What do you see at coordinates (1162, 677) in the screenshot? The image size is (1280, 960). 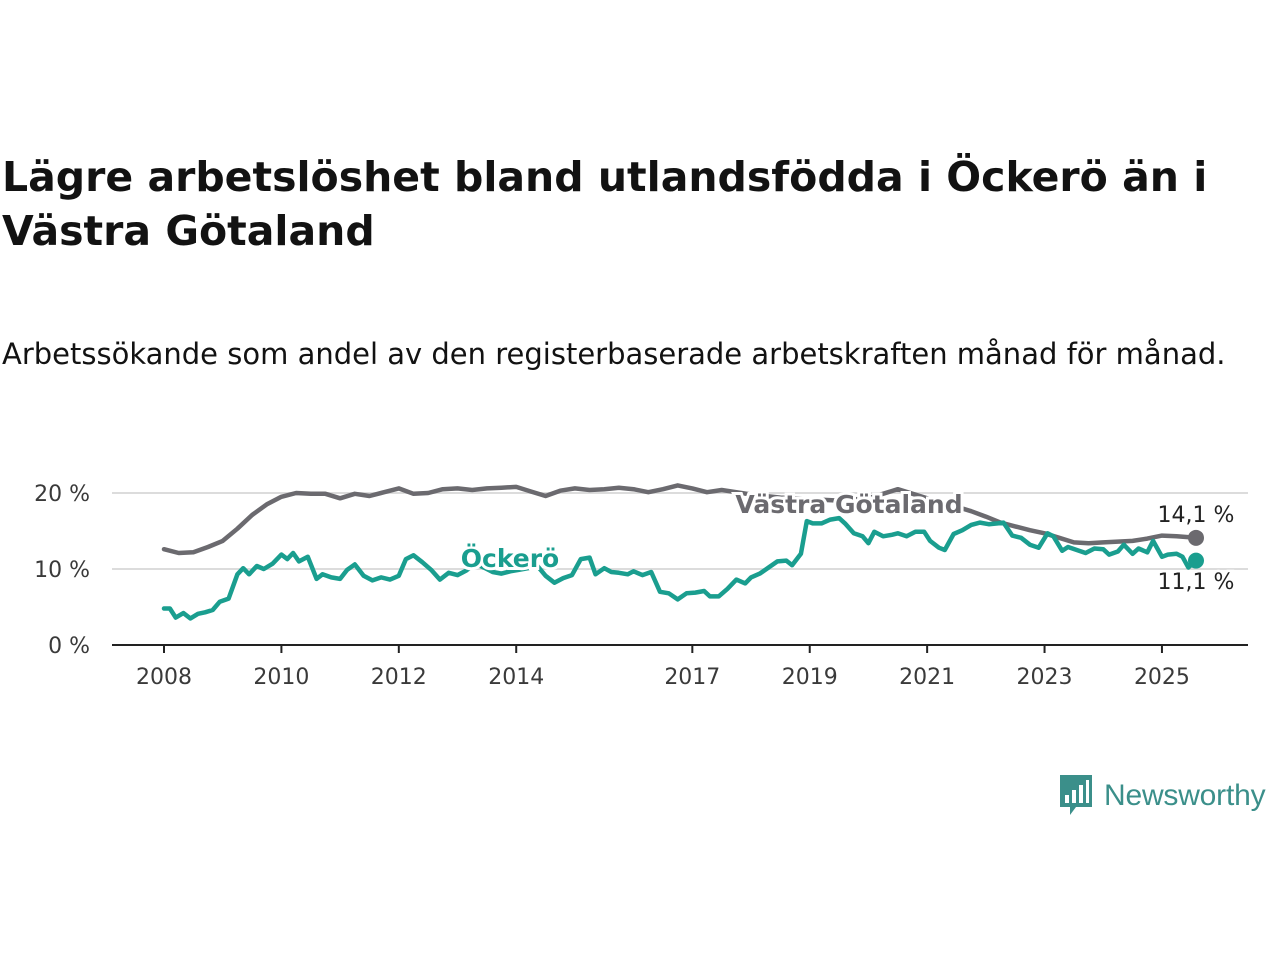 I see `x-tick-label: 2025` at bounding box center [1162, 677].